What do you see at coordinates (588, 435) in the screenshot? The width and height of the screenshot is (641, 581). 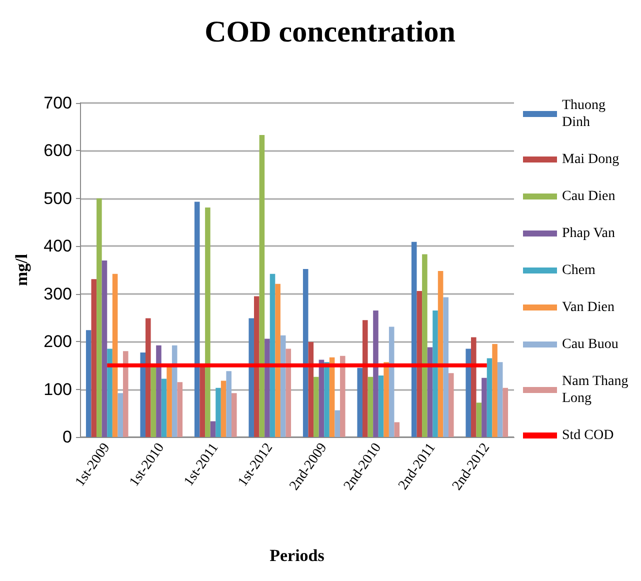 I see `legend-label: Std COD` at bounding box center [588, 435].